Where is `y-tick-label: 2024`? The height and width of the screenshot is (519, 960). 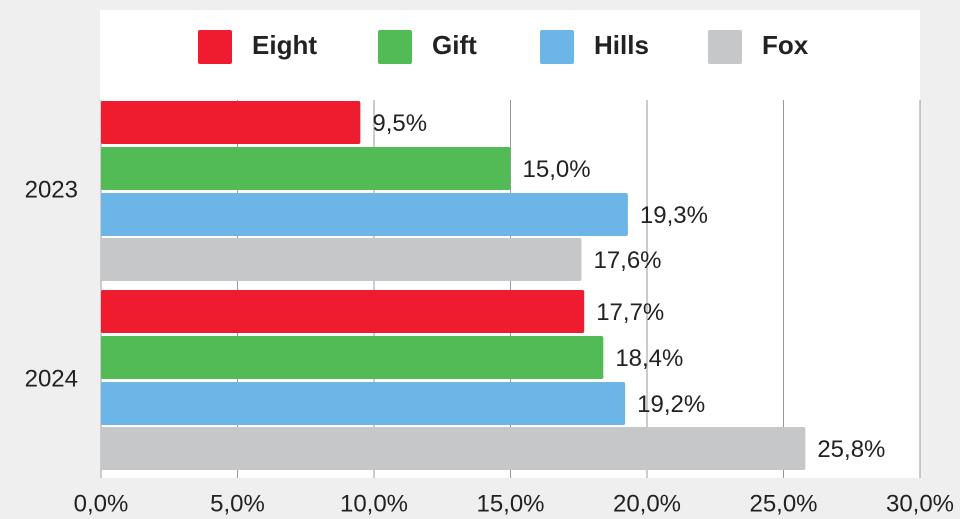 y-tick-label: 2024 is located at coordinates (51, 378).